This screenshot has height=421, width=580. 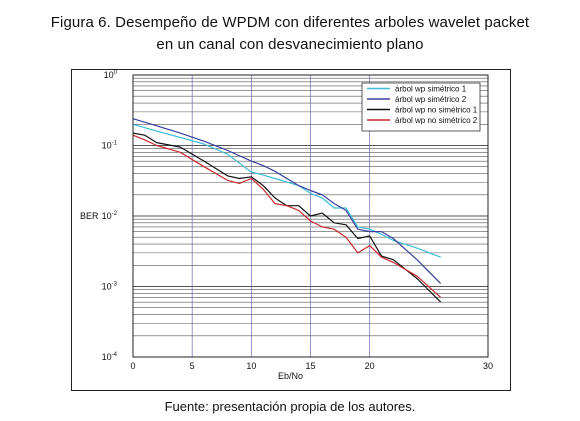 I want to click on y-tick-label: 10-3, so click(x=110, y=287).